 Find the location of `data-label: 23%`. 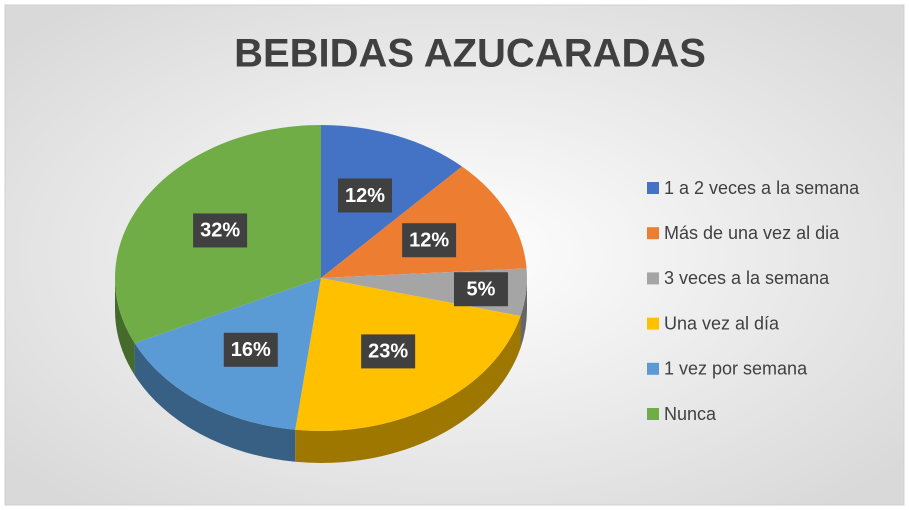

data-label: 23% is located at coordinates (388, 352).